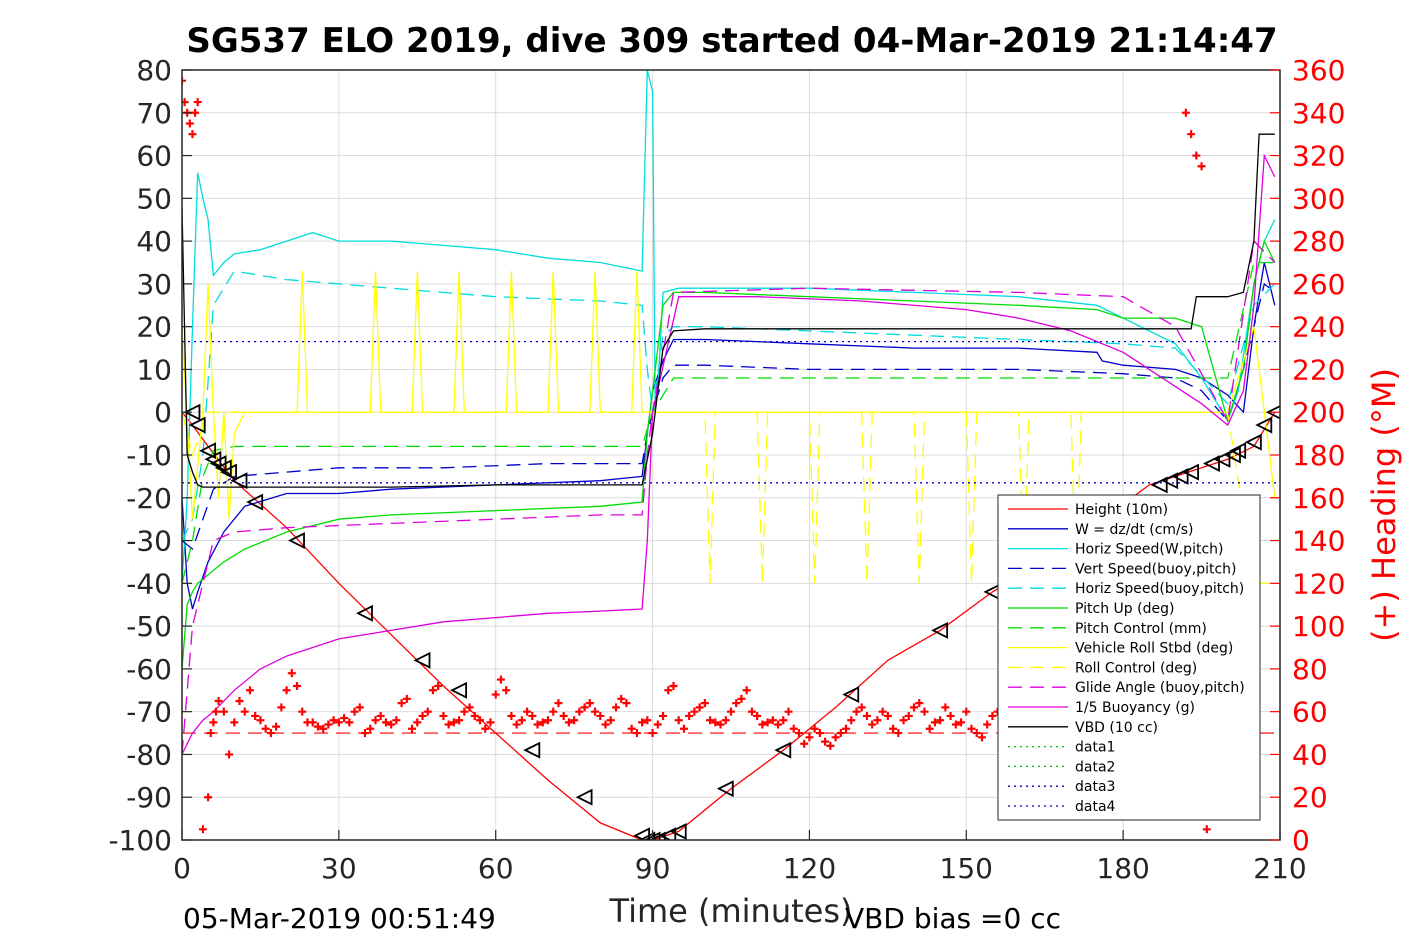 The width and height of the screenshot is (1417, 945). What do you see at coordinates (149, 754) in the screenshot?
I see `y-tick-label: -80` at bounding box center [149, 754].